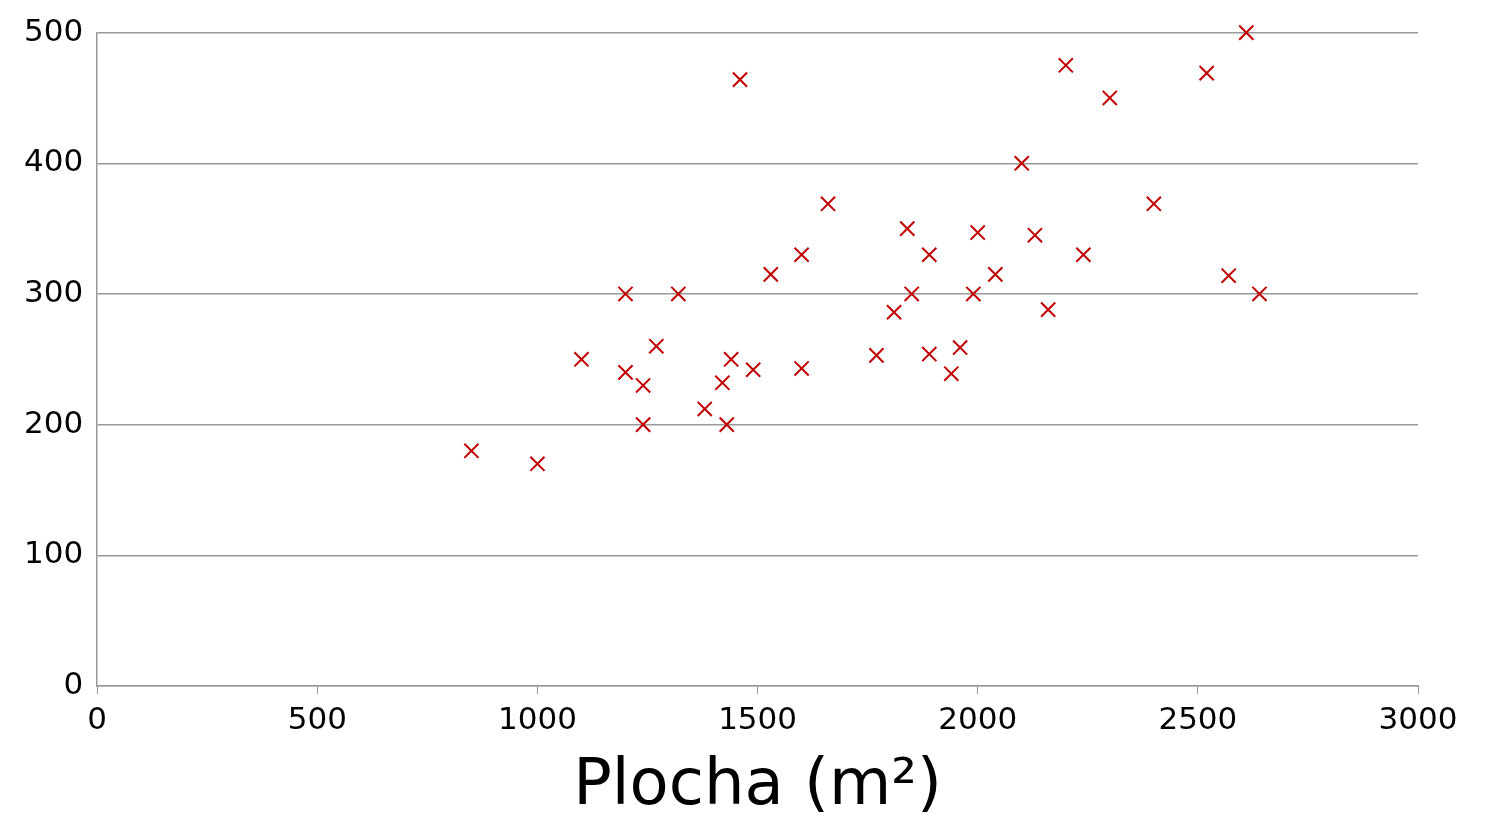 This screenshot has width=1486, height=835. What do you see at coordinates (758, 717) in the screenshot?
I see `x-tick-label: 1500` at bounding box center [758, 717].